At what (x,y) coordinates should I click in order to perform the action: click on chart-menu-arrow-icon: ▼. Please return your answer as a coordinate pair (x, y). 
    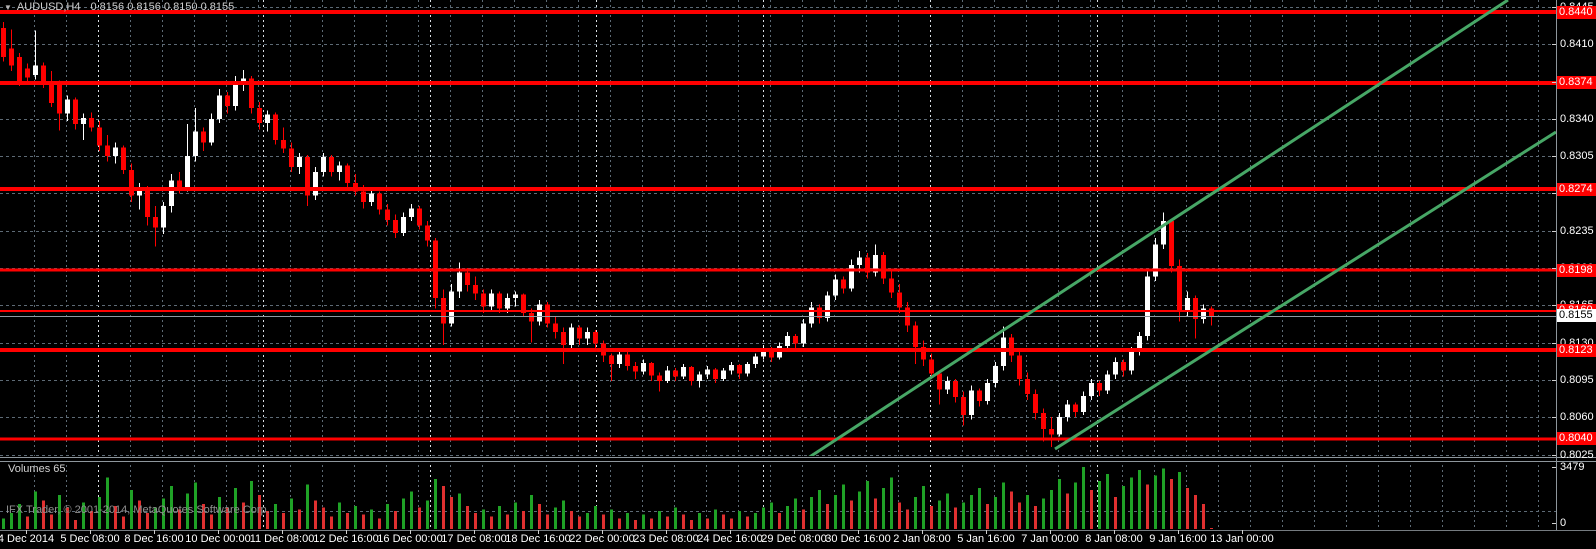
    Looking at the image, I should click on (8, 7).